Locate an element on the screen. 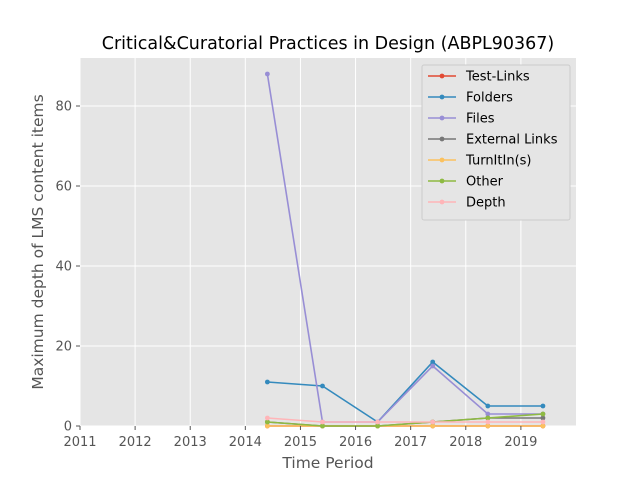  legend-item: Files is located at coordinates (461, 119).